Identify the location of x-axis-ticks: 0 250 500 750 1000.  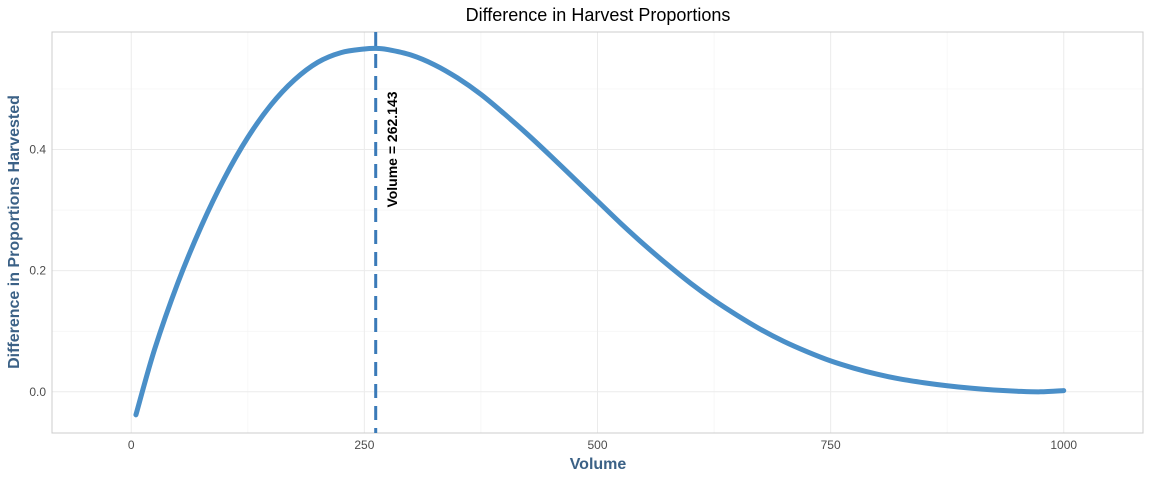
(602, 445).